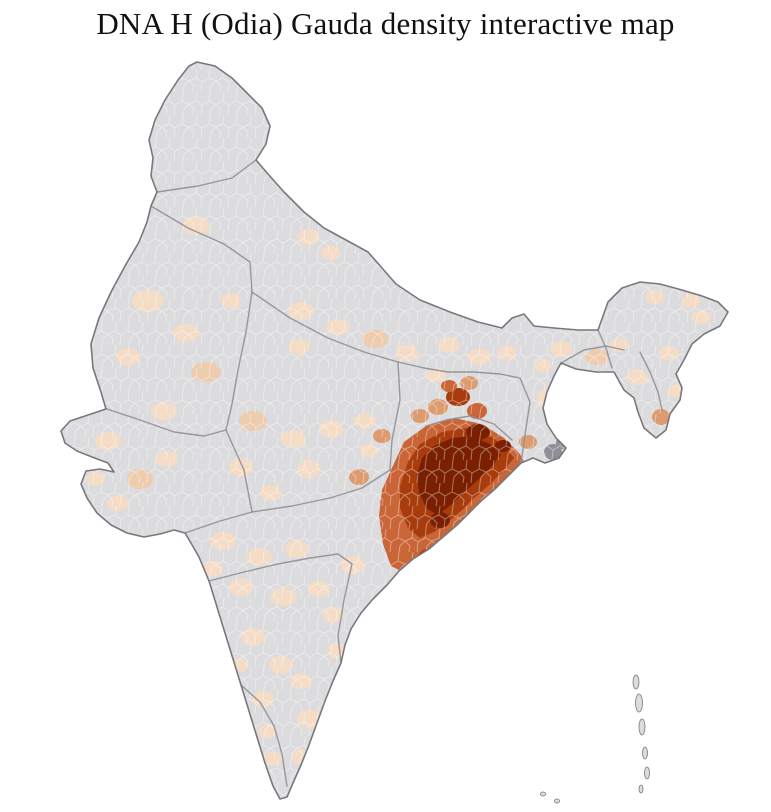 This screenshot has width=771, height=812. I want to click on islands, so click(595, 739).